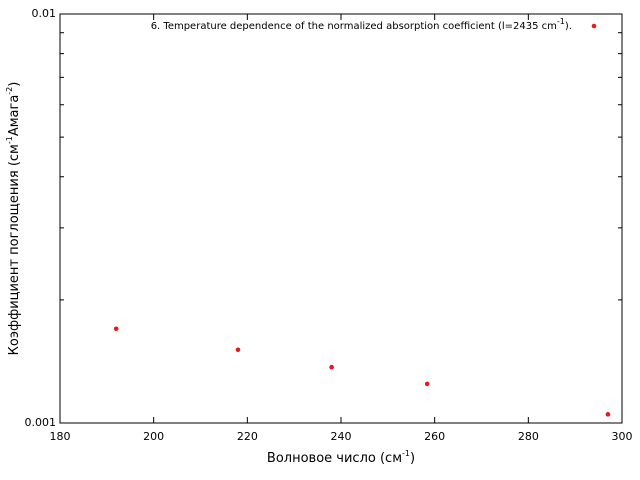 This screenshot has width=640, height=480. What do you see at coordinates (60, 436) in the screenshot?
I see `x-tick-label: 180` at bounding box center [60, 436].